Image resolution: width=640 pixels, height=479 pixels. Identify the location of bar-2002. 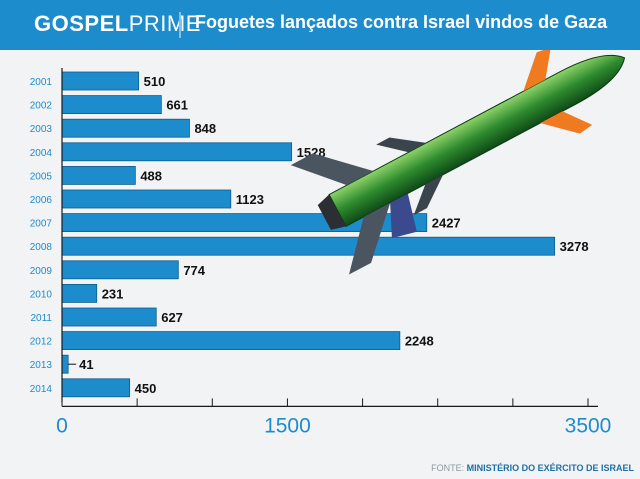
(111, 104).